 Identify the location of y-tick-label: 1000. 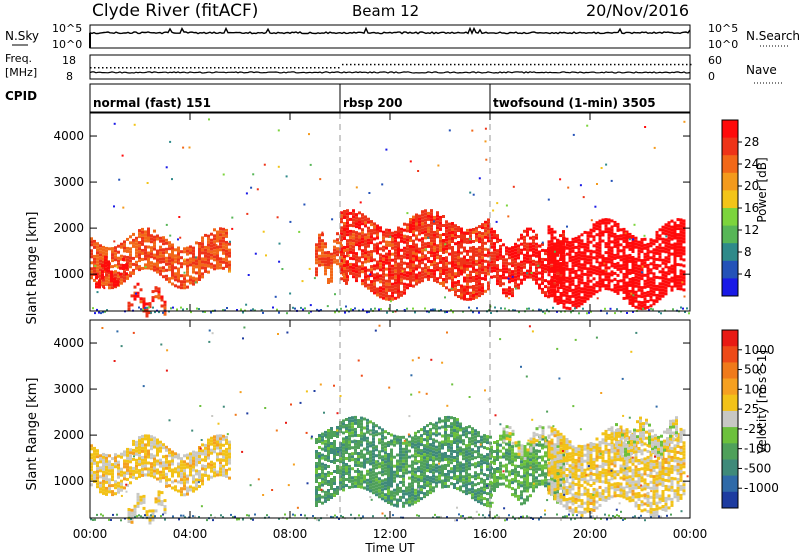
(68, 274).